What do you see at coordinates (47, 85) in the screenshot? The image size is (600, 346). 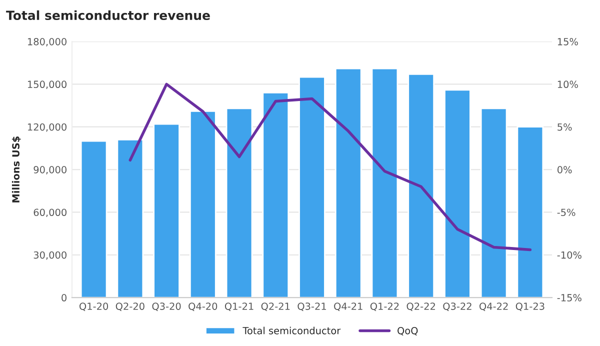 I see `y-tick-label: 150,000` at bounding box center [47, 85].